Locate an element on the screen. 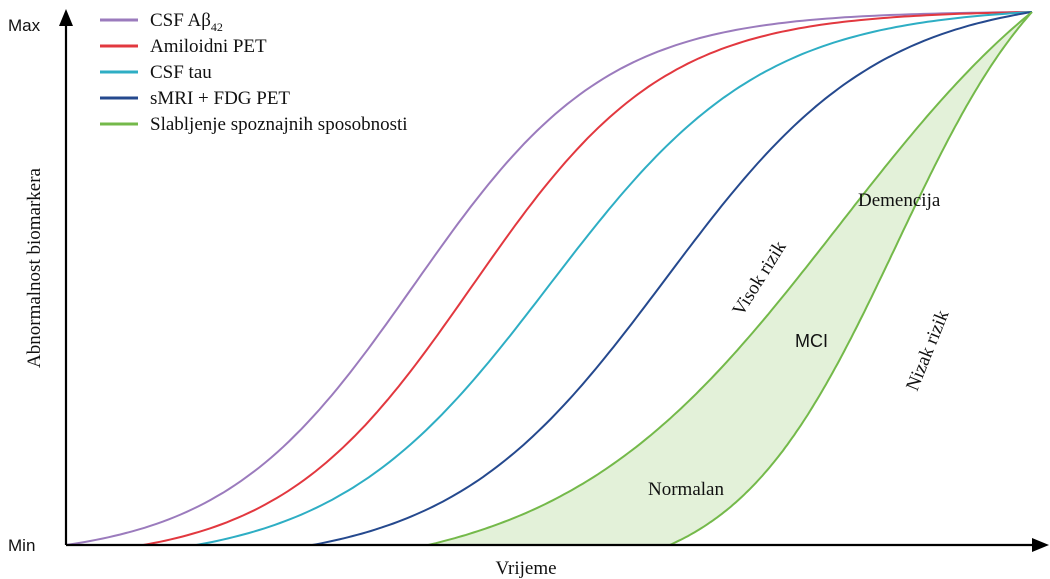 The image size is (1050, 579). legend-label-0: CSF Aβ42 is located at coordinates (186, 22).